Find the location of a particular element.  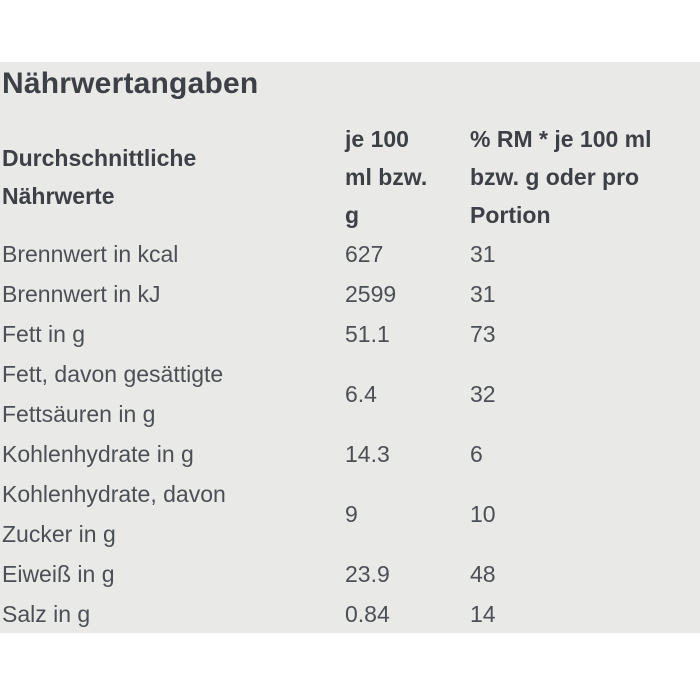

value-rm-percent: 10 is located at coordinates (483, 514).